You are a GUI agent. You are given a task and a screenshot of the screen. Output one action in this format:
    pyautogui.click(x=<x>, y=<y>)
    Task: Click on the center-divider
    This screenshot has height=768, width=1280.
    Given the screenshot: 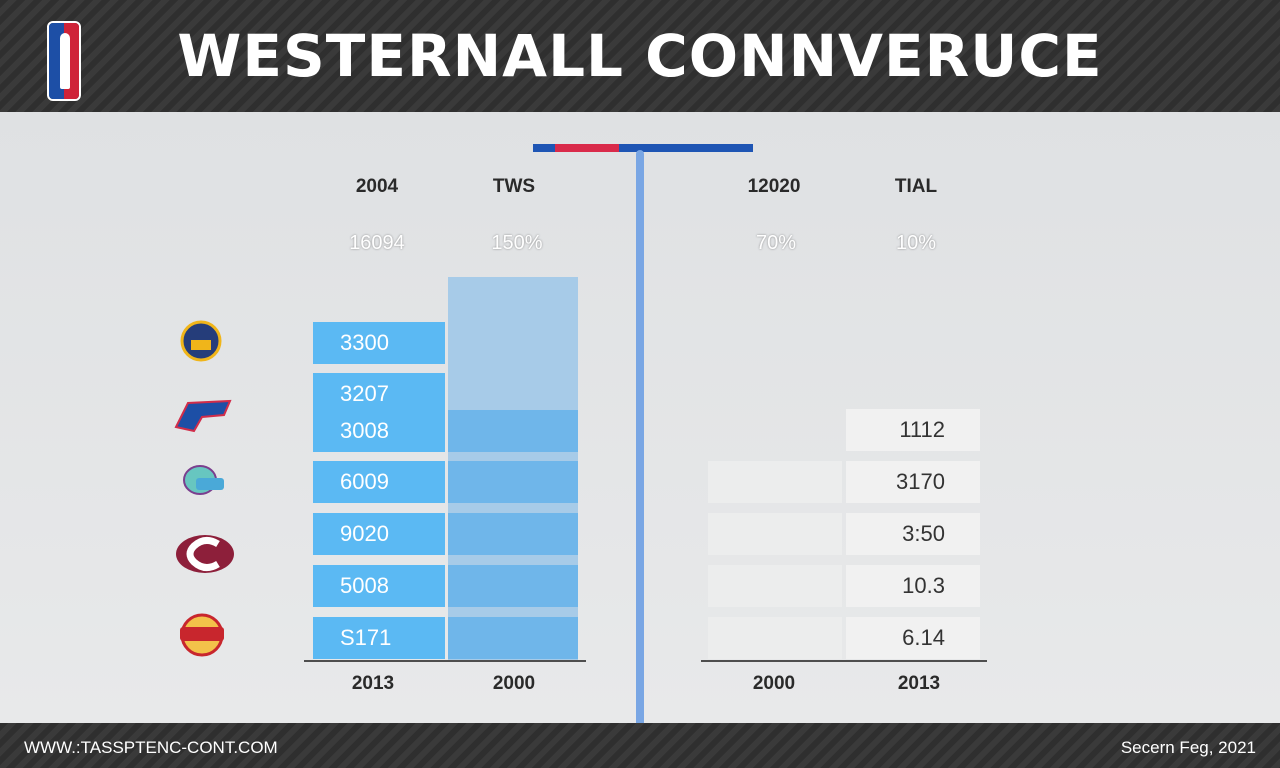 What is the action you would take?
    pyautogui.click(x=640, y=439)
    